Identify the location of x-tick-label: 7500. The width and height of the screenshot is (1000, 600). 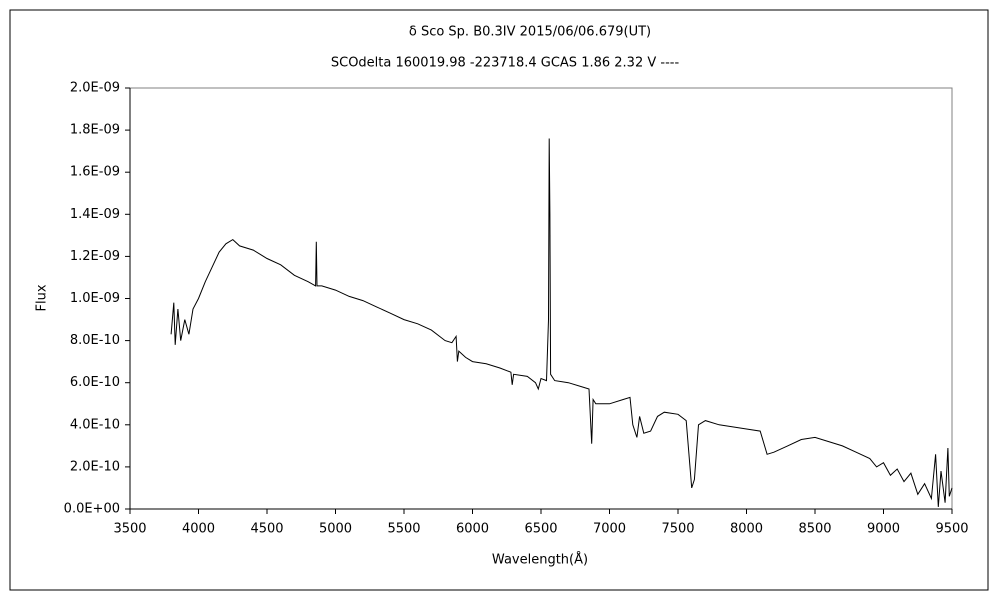
(677, 529).